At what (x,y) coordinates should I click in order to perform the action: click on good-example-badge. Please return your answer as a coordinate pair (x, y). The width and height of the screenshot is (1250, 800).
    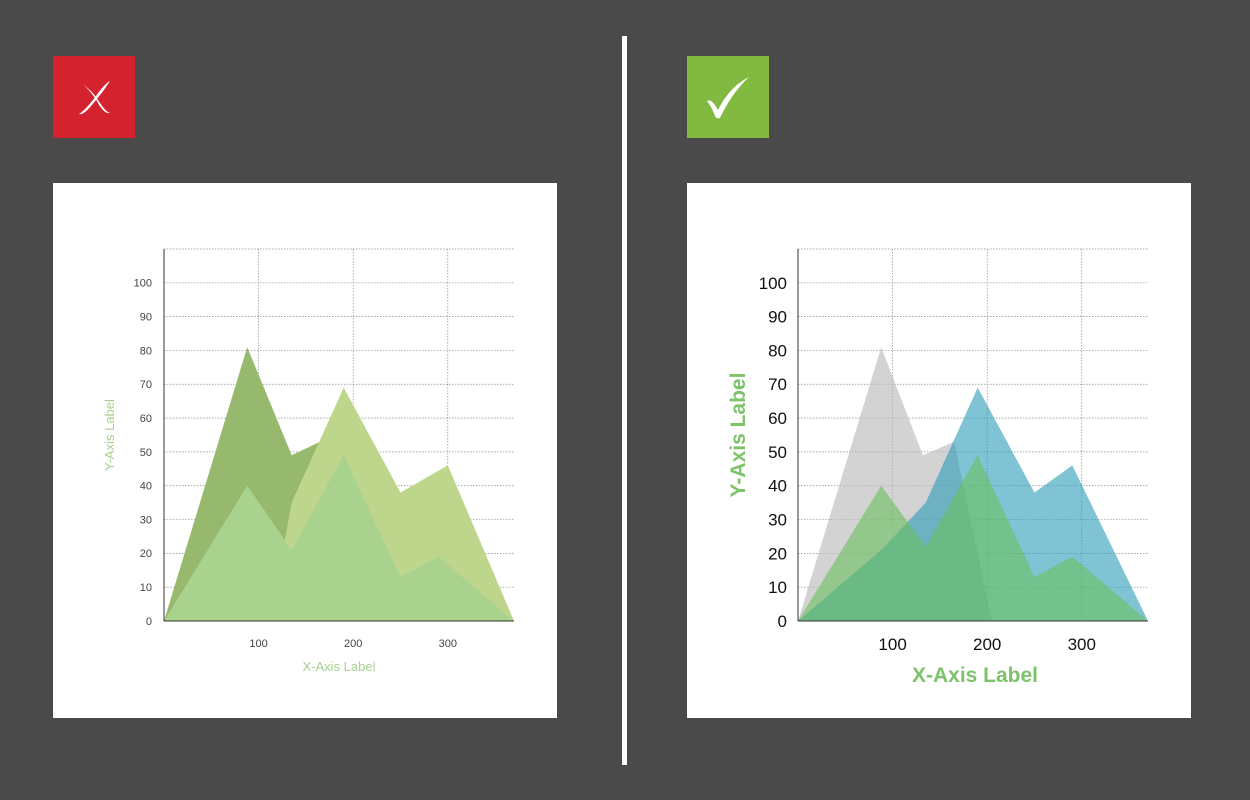
    Looking at the image, I should click on (728, 97).